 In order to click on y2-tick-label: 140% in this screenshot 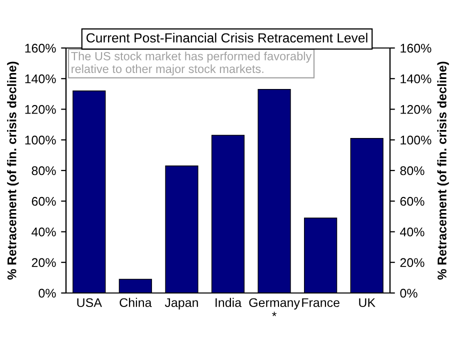, I will do `click(416, 79)`.